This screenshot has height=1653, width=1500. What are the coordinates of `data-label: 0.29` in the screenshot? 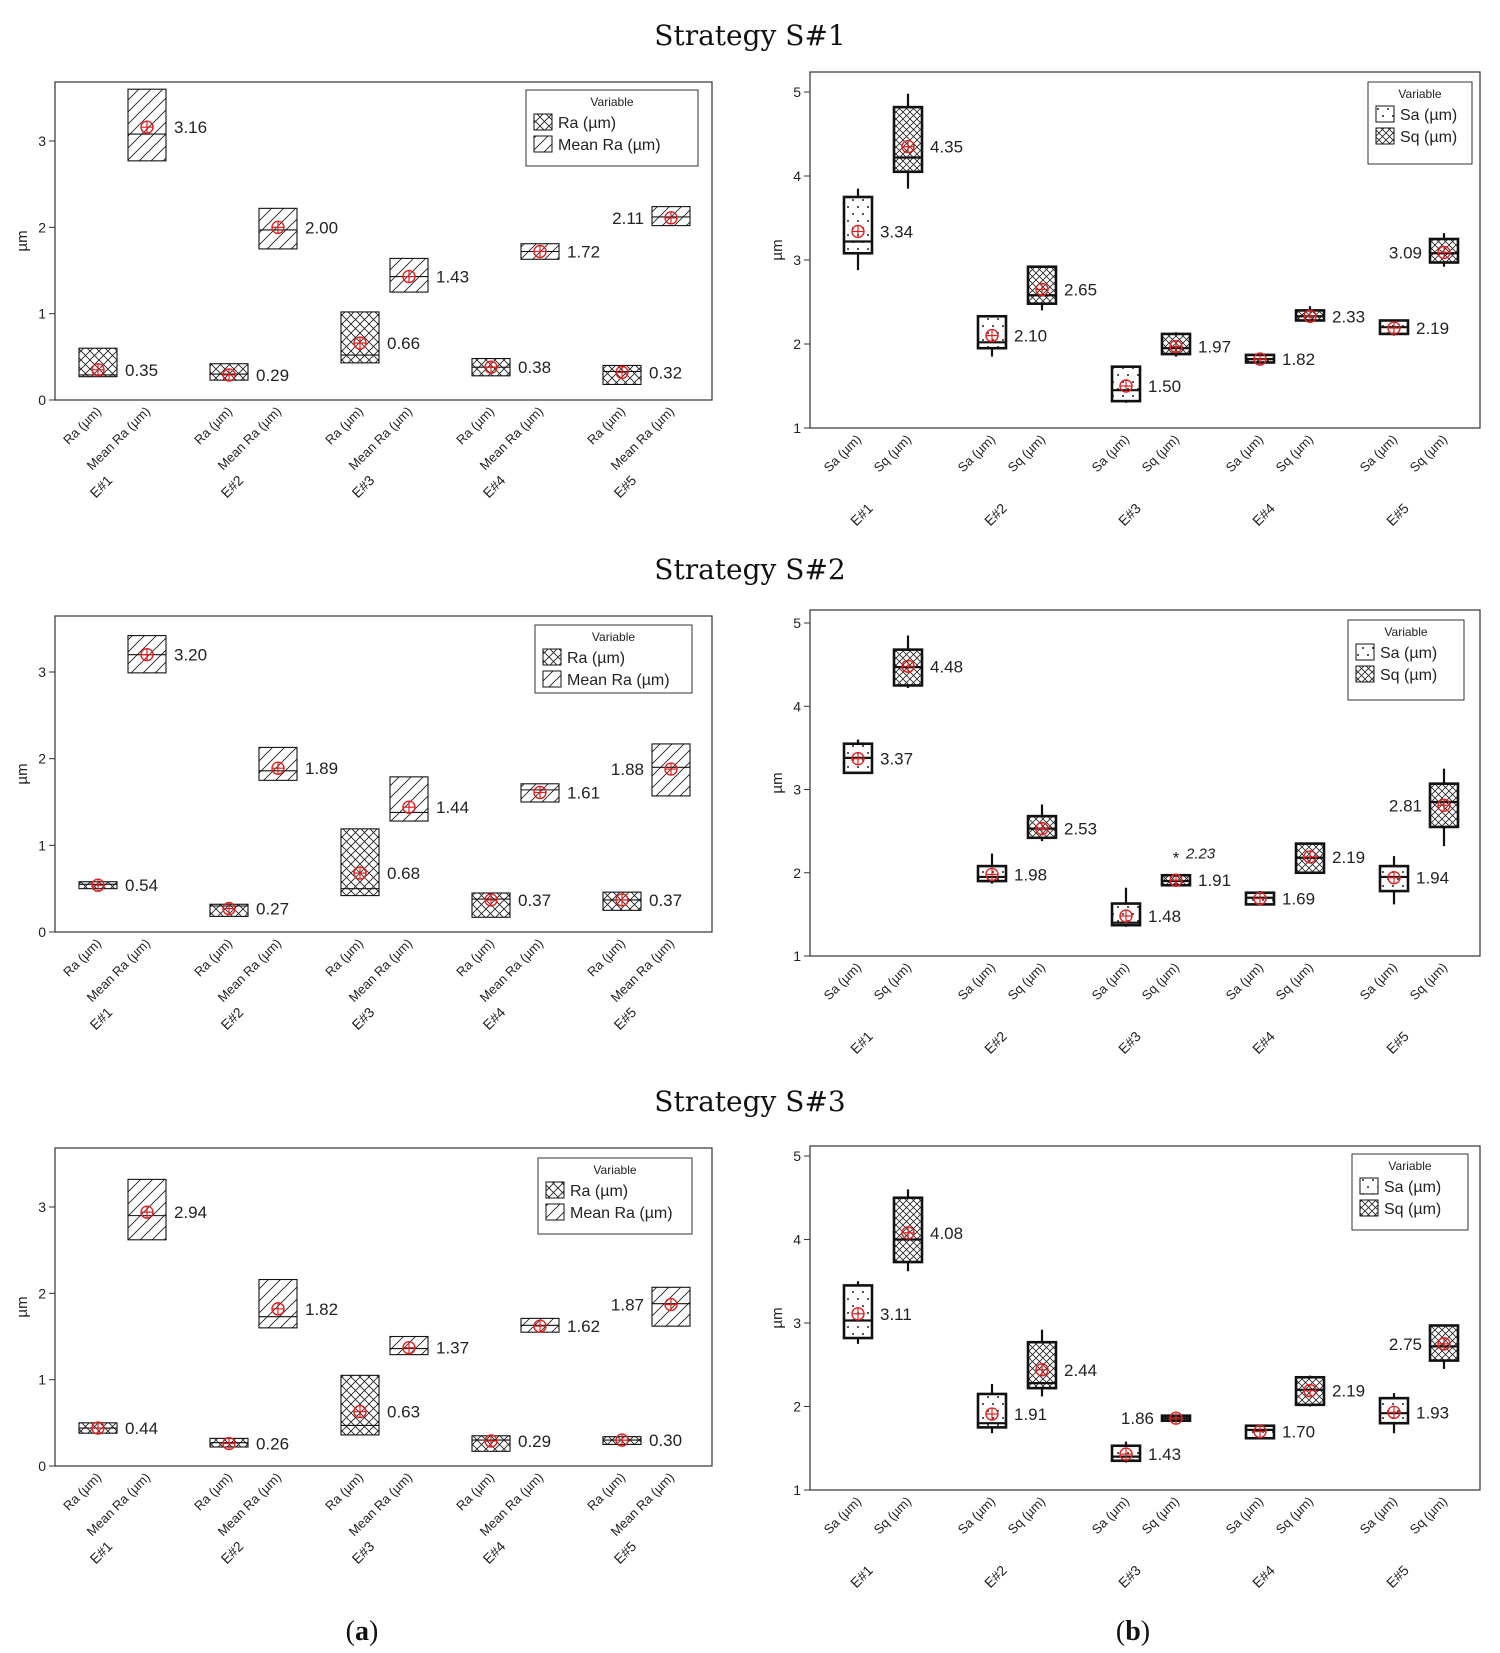 It's located at (534, 1441).